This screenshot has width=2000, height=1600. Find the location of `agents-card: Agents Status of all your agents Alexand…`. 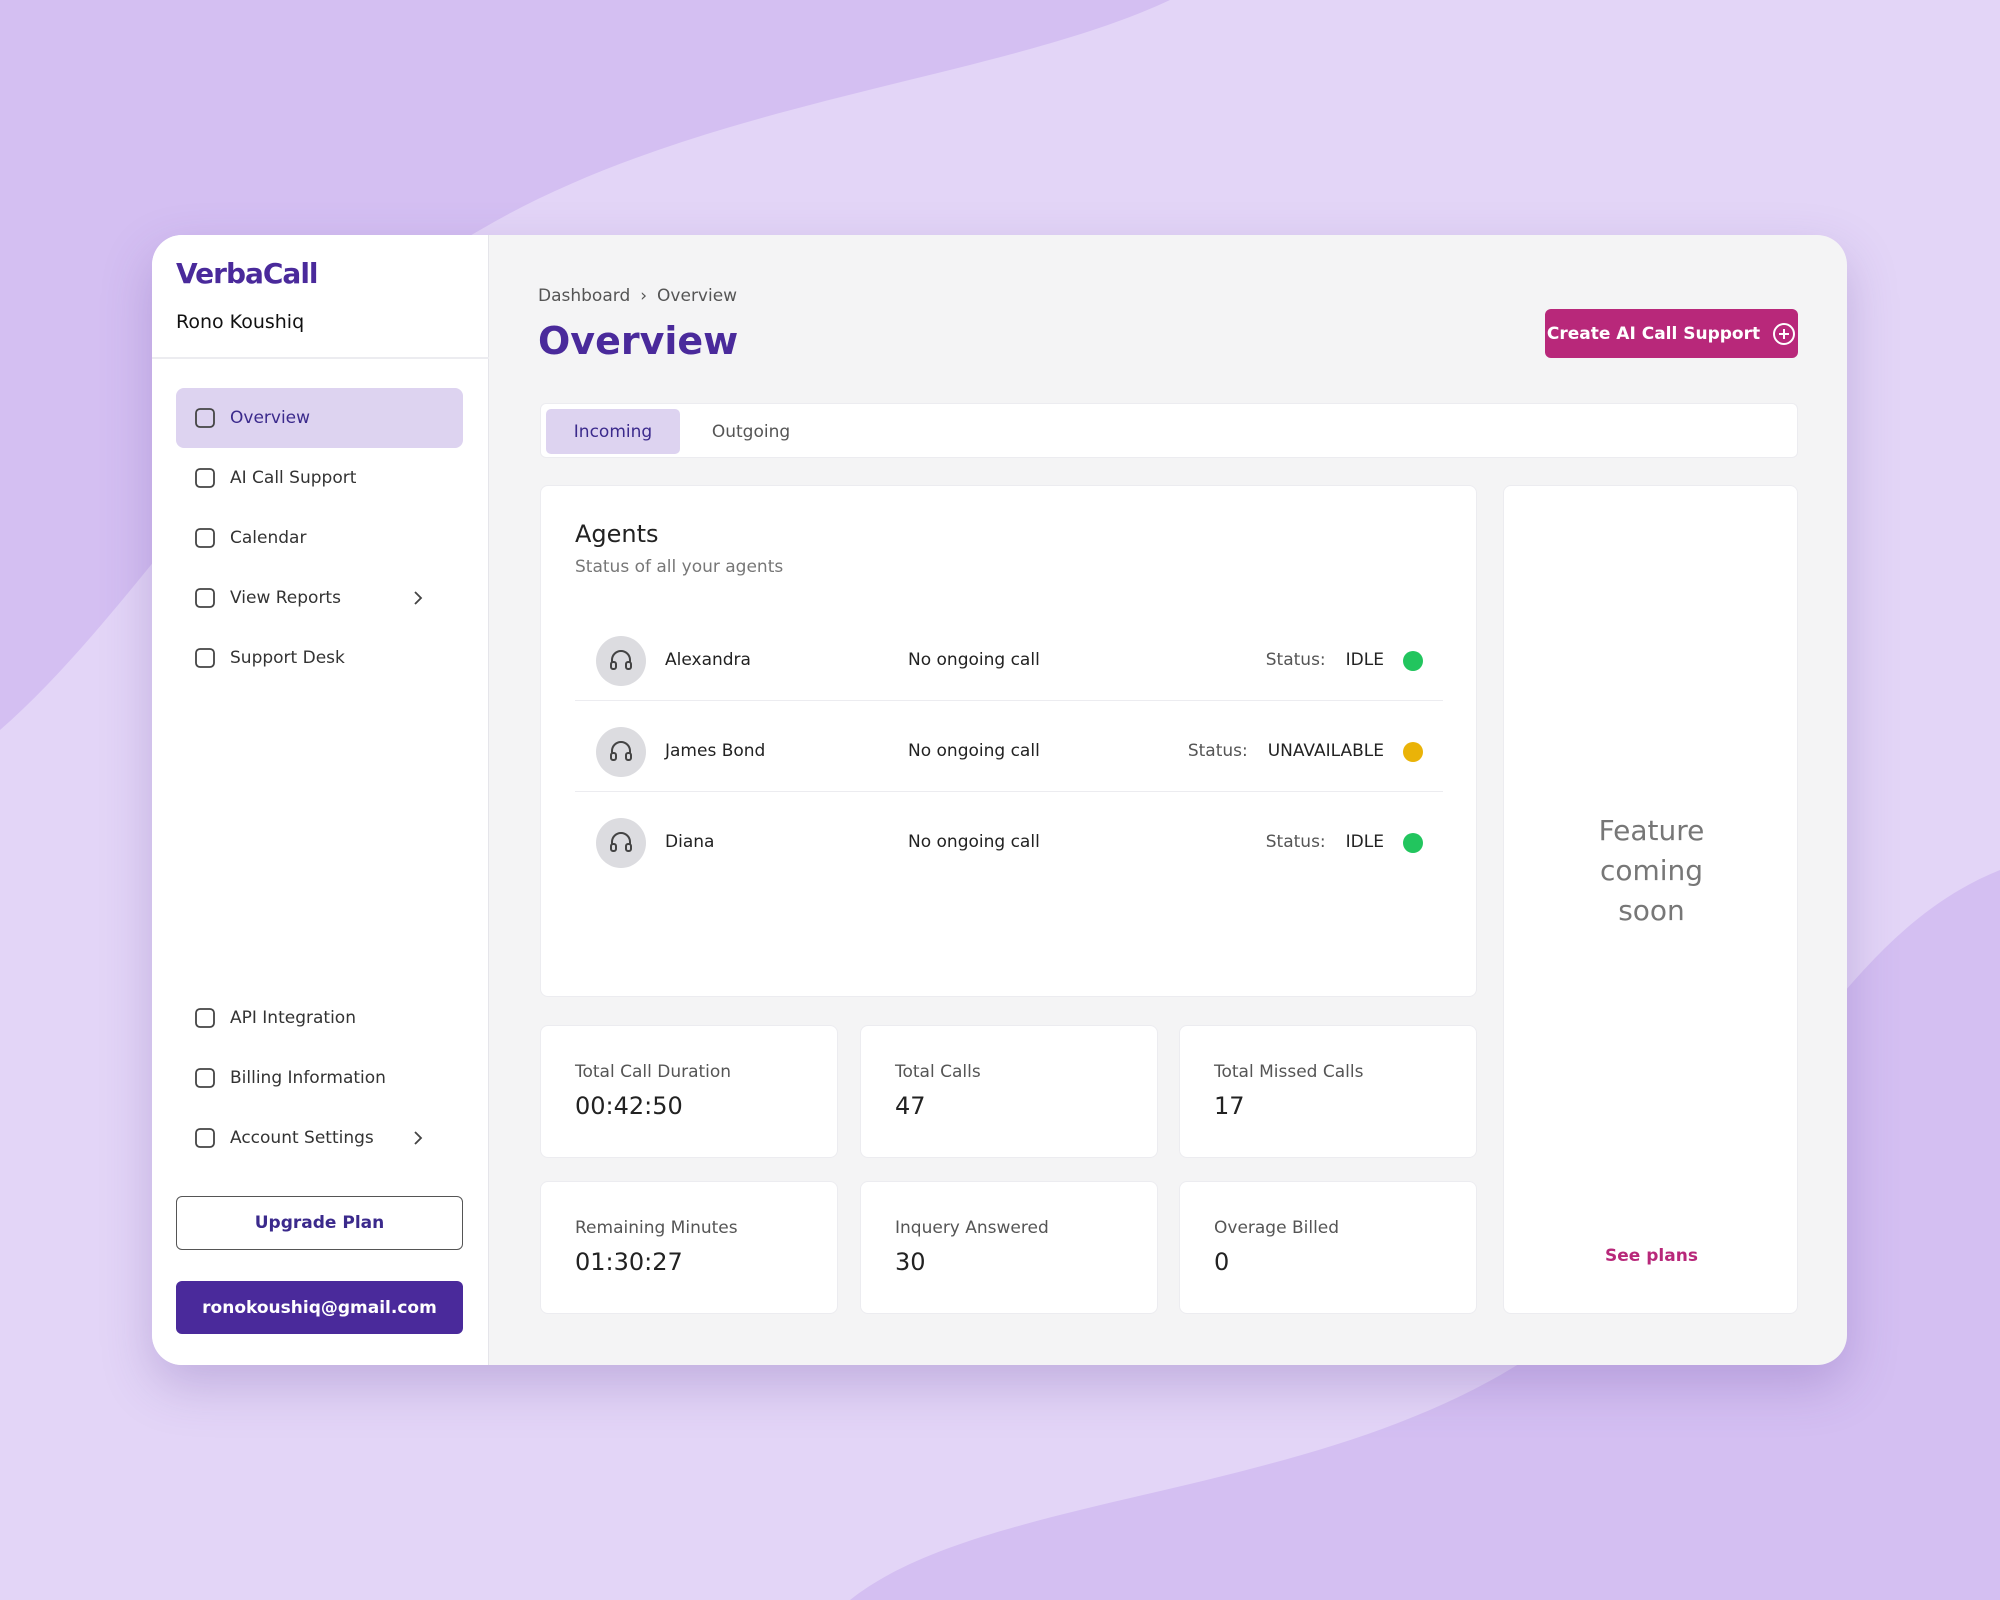

agents-card: Agents Status of all your agents Alexand… is located at coordinates (1008, 741).